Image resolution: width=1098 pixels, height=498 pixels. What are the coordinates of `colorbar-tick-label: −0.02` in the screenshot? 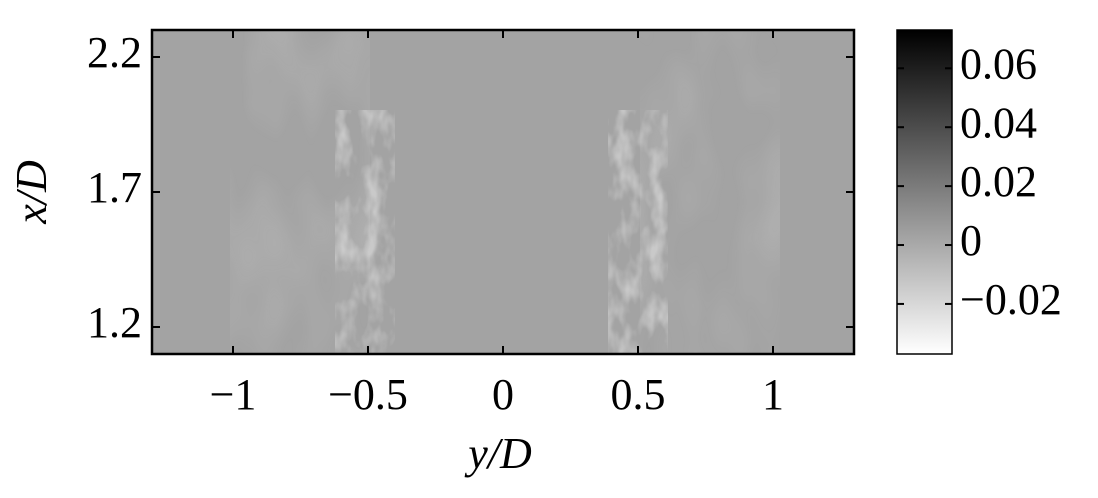 It's located at (1011, 299).